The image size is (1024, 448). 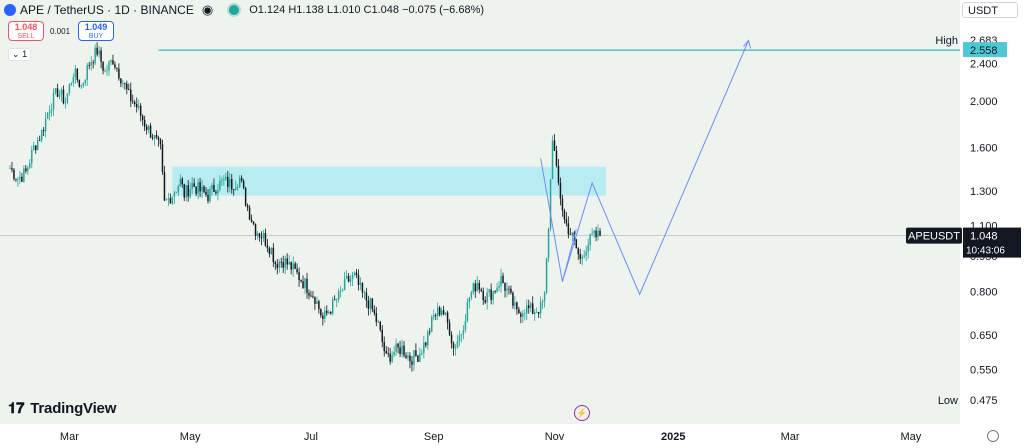 What do you see at coordinates (948, 401) in the screenshot?
I see `low-label: Low` at bounding box center [948, 401].